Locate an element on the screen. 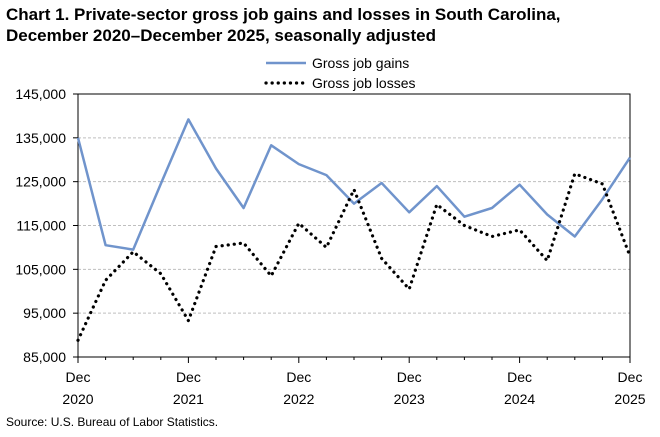 The image size is (660, 437). legend-label: Gross job losses is located at coordinates (363, 83).